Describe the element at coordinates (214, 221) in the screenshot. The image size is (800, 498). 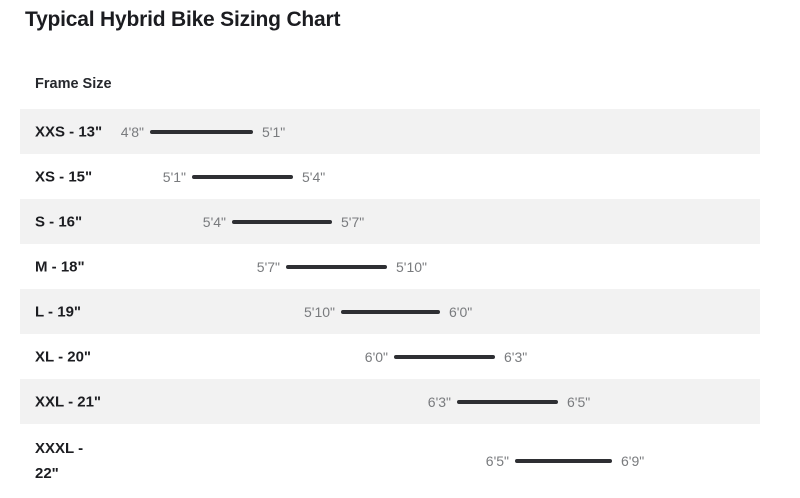
I see `min-height-label: 5'4"` at that location.